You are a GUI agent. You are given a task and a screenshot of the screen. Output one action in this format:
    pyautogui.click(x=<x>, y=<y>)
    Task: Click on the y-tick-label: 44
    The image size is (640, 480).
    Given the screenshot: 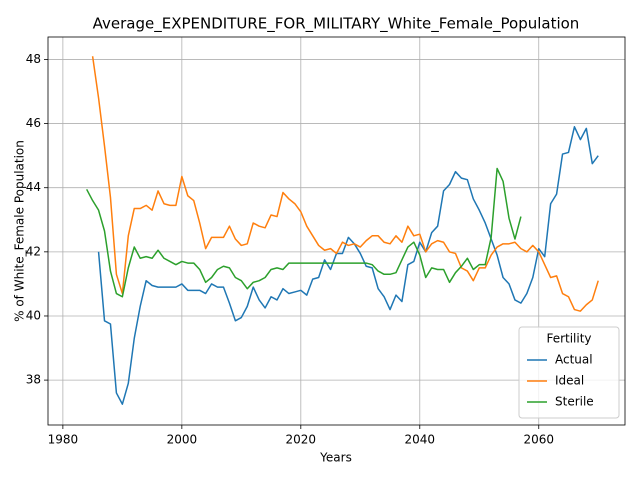 What is the action you would take?
    pyautogui.click(x=33, y=187)
    